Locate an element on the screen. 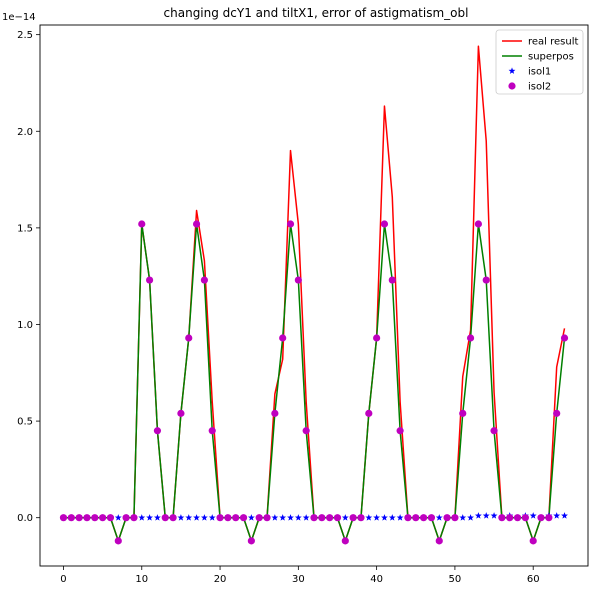 The width and height of the screenshot is (595, 590). x-tick-label: 50 is located at coordinates (455, 579).